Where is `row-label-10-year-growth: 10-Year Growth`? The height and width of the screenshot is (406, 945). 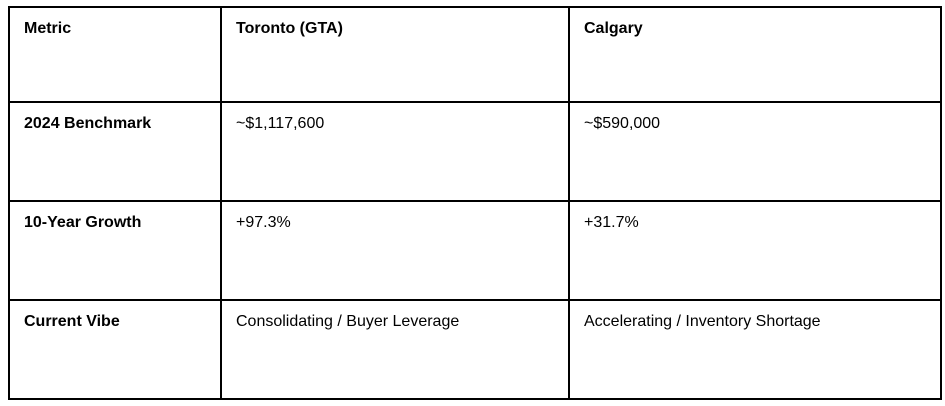
row-label-10-year-growth: 10-Year Growth is located at coordinates (115, 250).